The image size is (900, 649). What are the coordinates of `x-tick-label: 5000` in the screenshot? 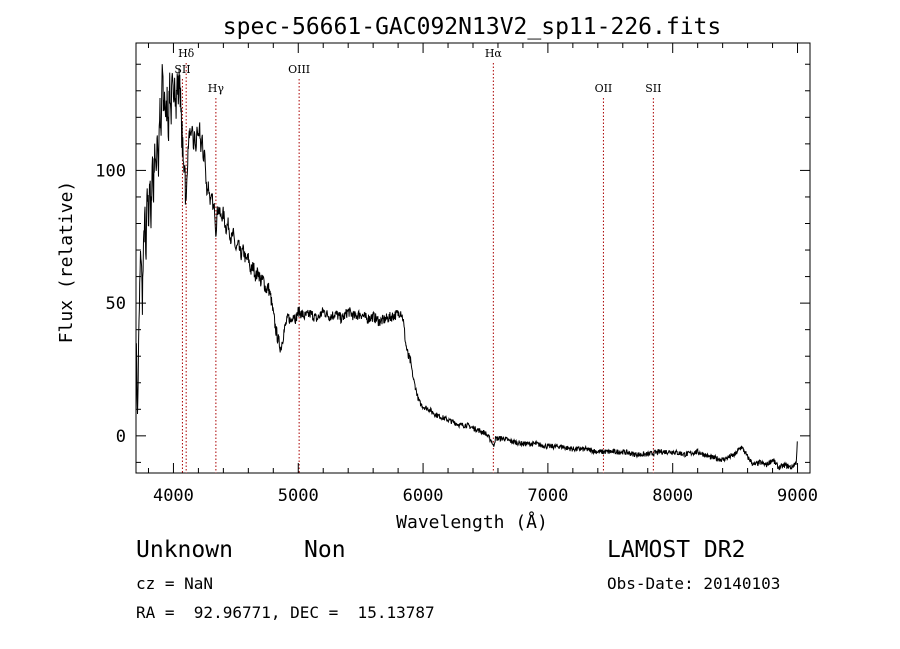 It's located at (298, 496).